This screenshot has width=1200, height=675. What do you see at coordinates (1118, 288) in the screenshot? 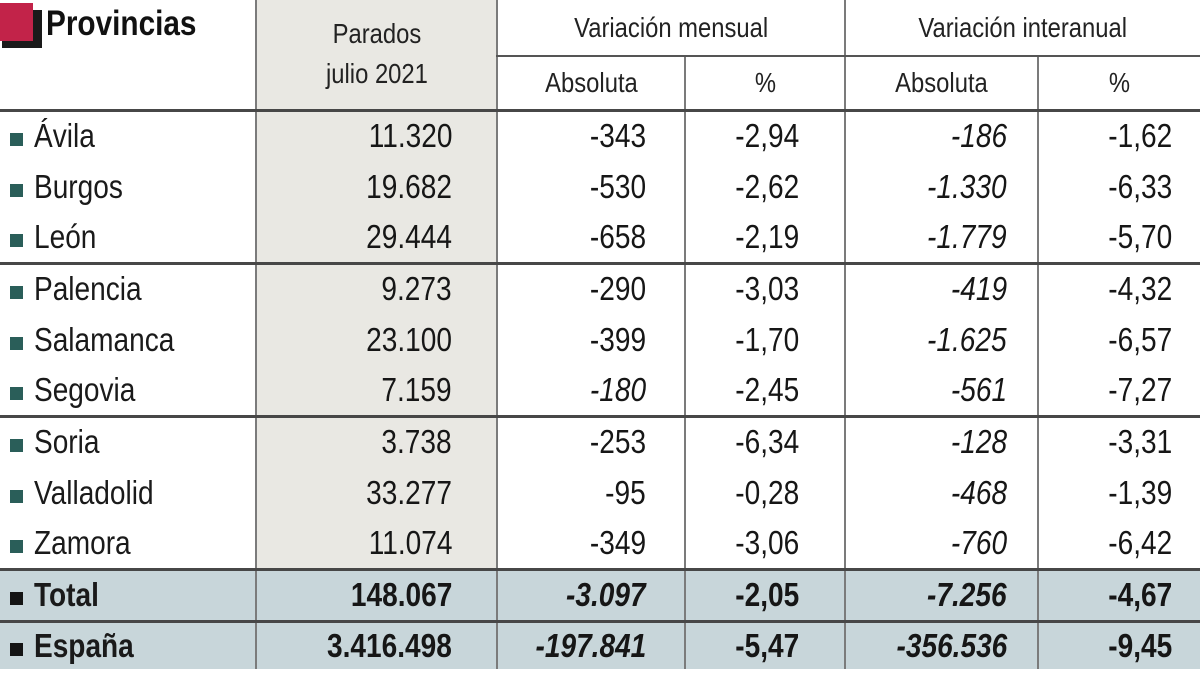
I see `interanual-pct-cell: -4,32` at bounding box center [1118, 288].